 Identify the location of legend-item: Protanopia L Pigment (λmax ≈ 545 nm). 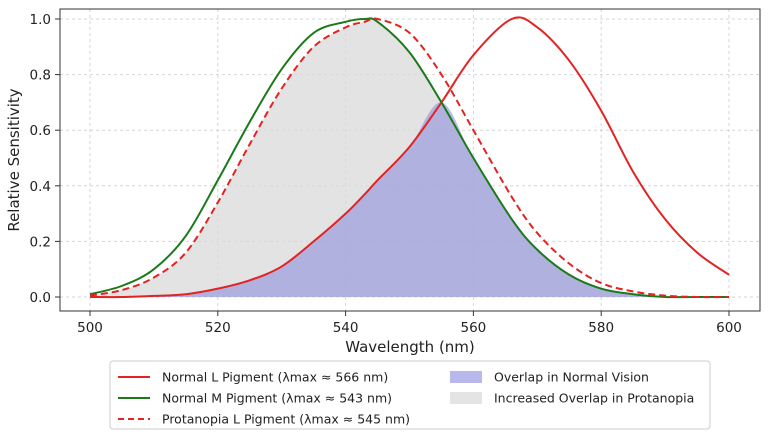
(264, 419).